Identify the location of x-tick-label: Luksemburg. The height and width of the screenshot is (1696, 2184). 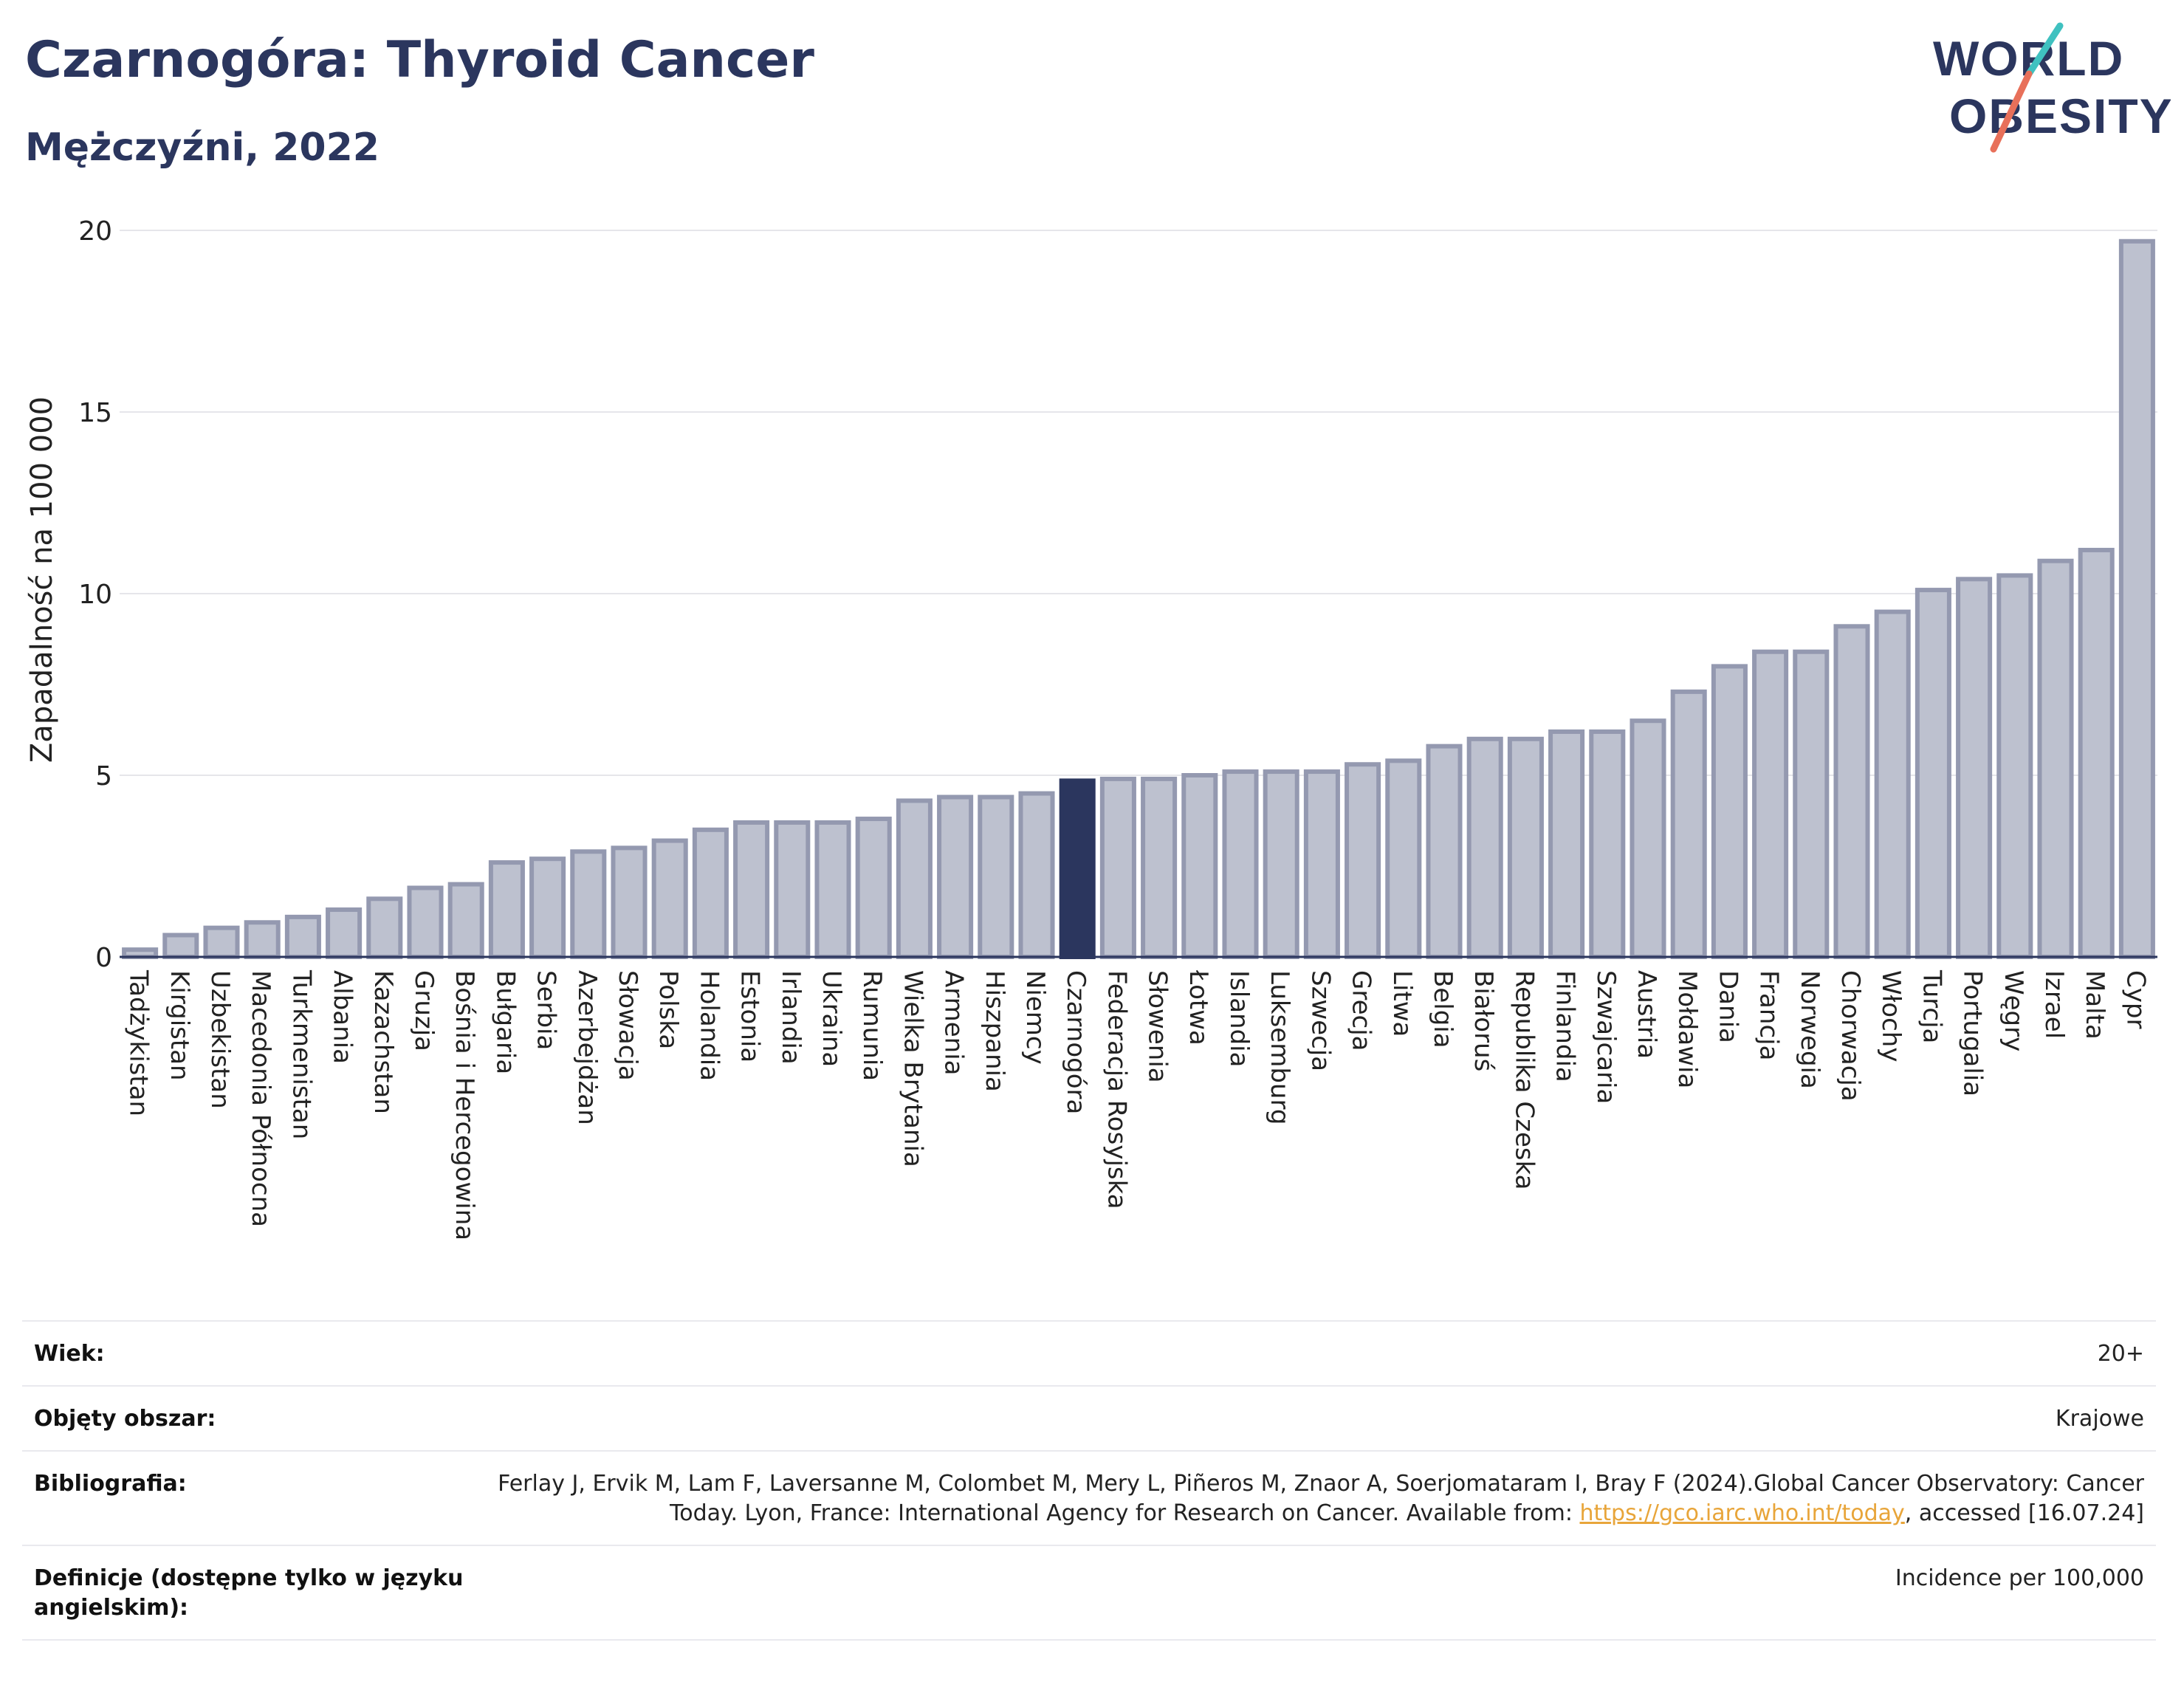
(1280, 1047).